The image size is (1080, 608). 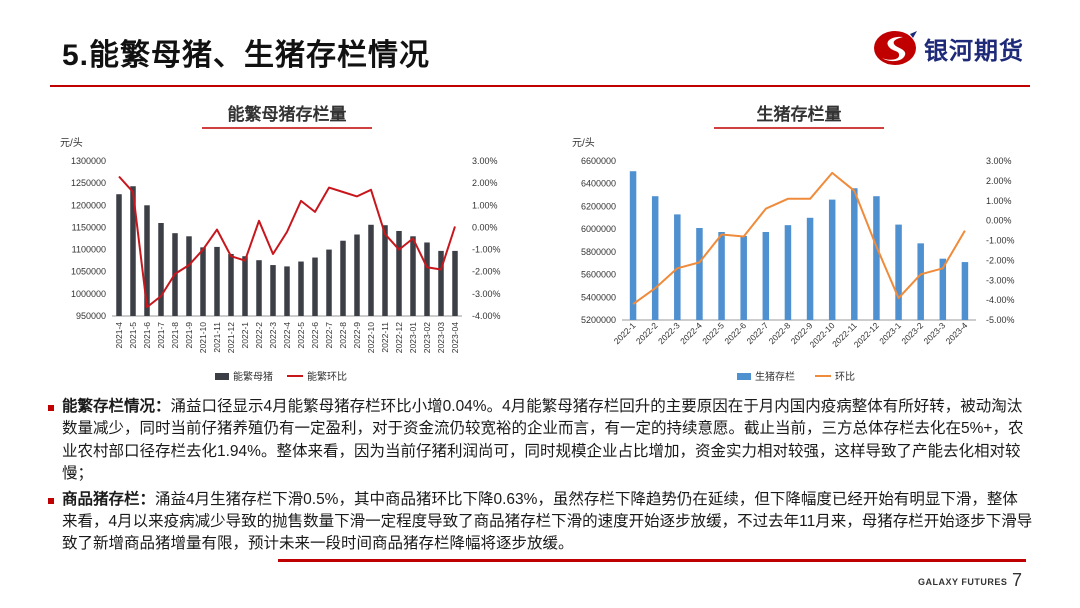 What do you see at coordinates (116, 406) in the screenshot?
I see `bullet-heading: 能繁存栏情况：` at bounding box center [116, 406].